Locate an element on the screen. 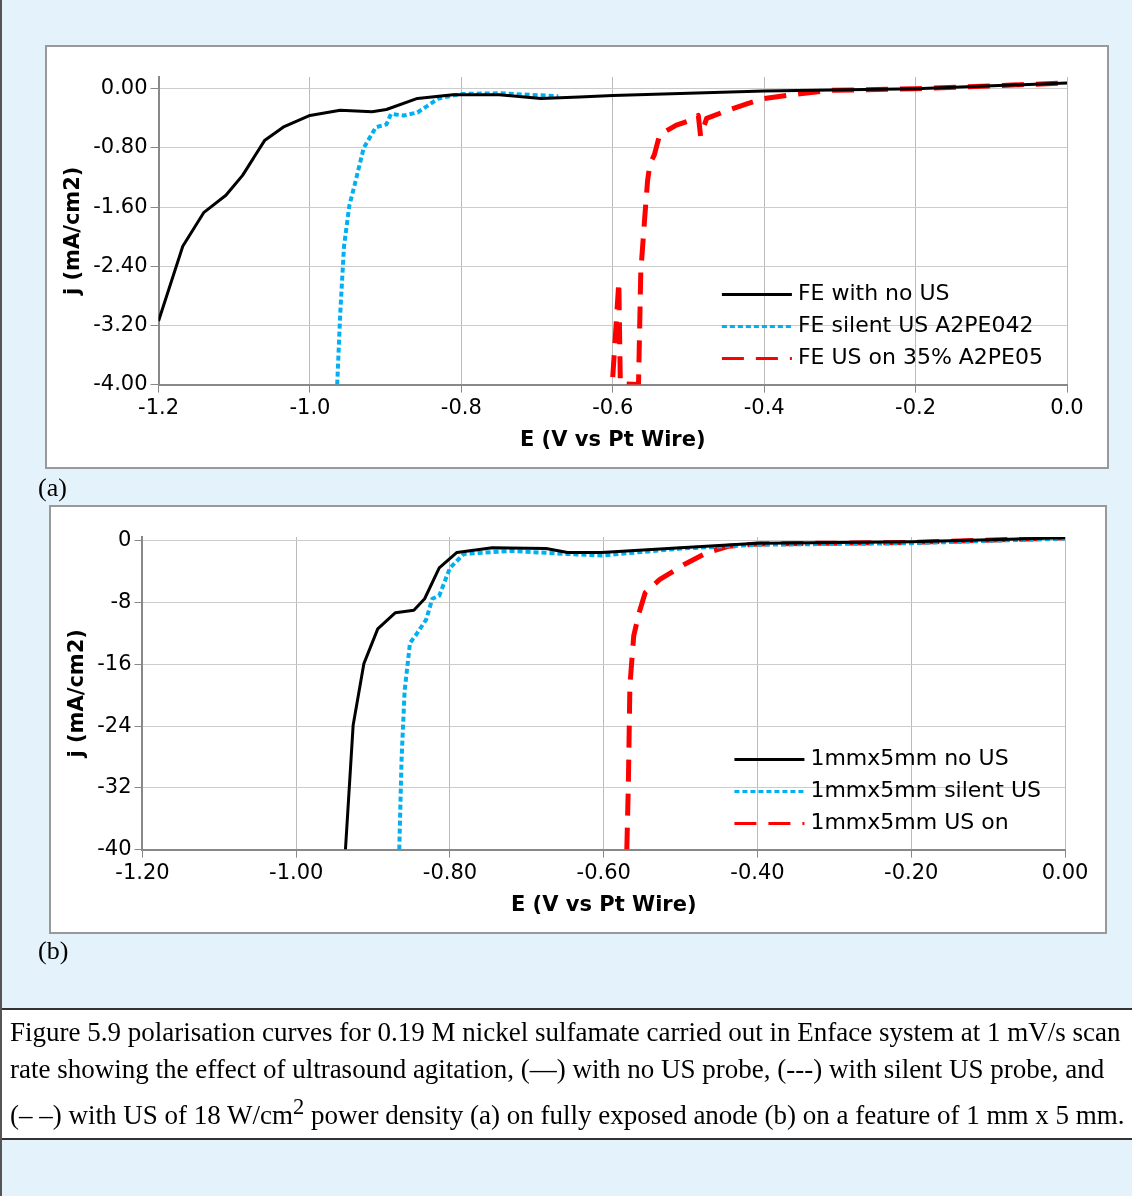  x-tick-label: -1.00 is located at coordinates (296, 871).